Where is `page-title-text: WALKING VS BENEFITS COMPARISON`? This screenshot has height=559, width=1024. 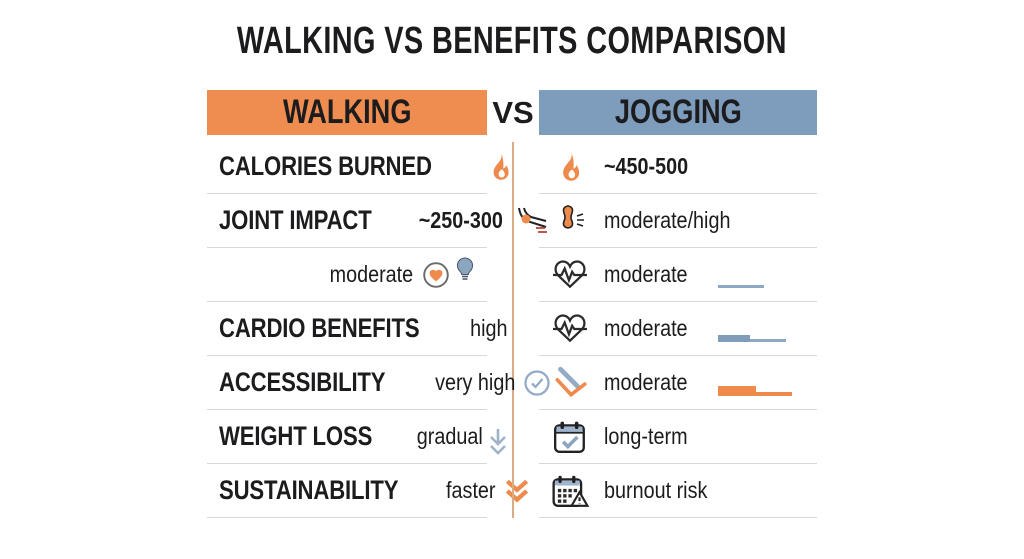 page-title-text: WALKING VS BENEFITS COMPARISON is located at coordinates (511, 41).